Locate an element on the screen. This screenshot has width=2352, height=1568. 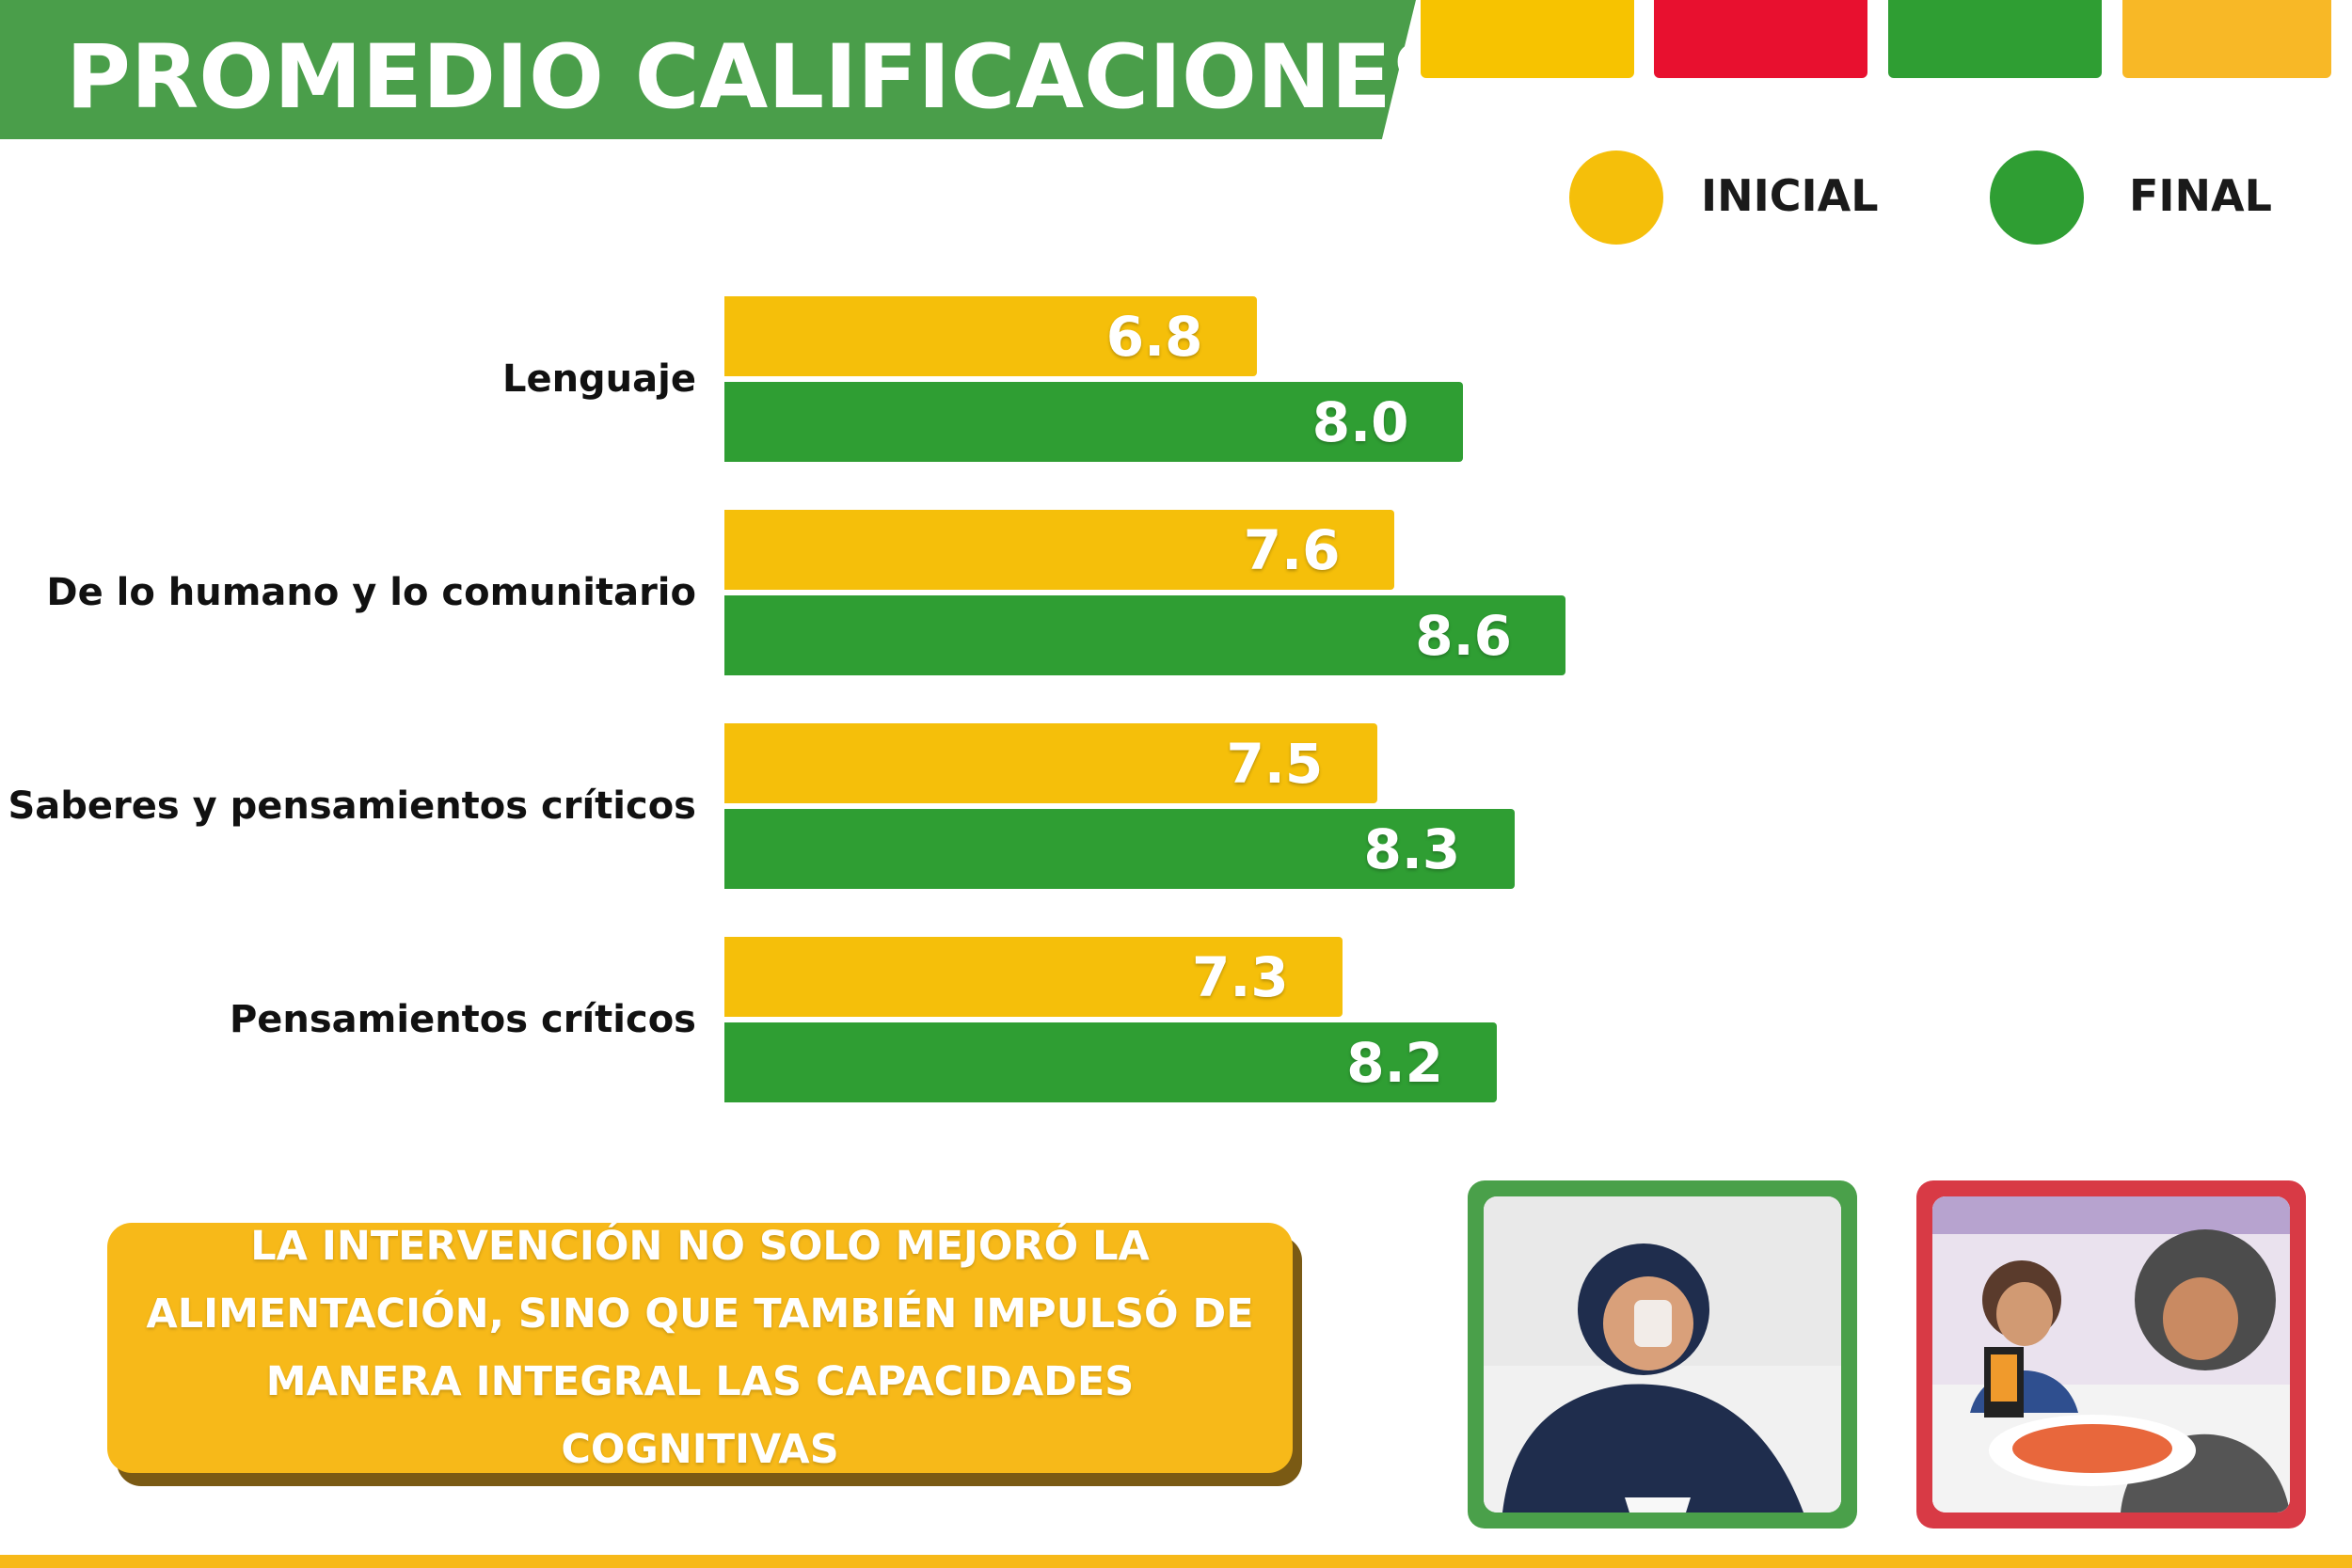
bar-final-value: 8.6 is located at coordinates (1463, 636).